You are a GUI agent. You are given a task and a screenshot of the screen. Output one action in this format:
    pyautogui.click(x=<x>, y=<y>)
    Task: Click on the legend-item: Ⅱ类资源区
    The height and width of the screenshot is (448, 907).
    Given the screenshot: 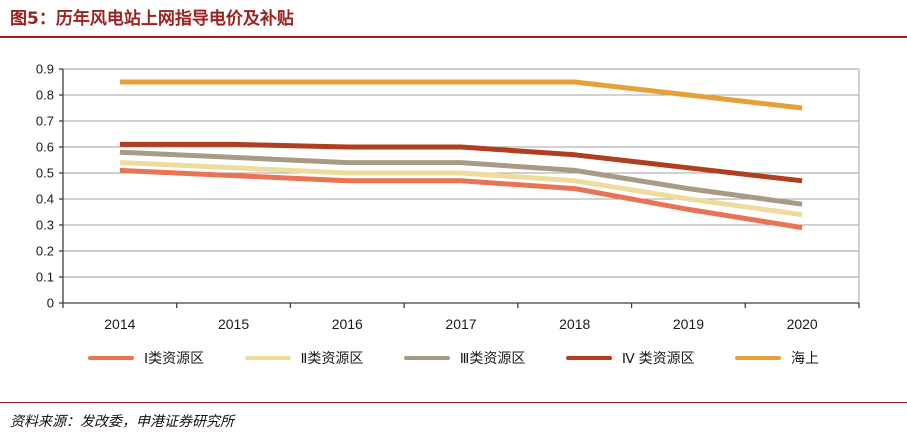 What is the action you would take?
    pyautogui.click(x=304, y=358)
    